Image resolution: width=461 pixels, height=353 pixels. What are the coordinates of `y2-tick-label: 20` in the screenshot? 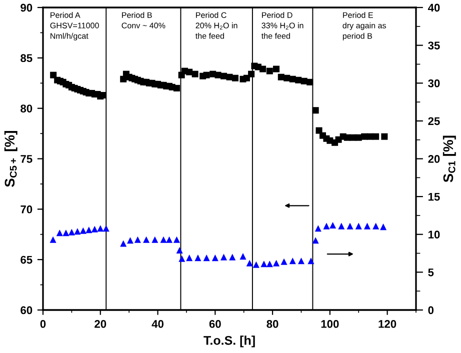 It's located at (434, 159).